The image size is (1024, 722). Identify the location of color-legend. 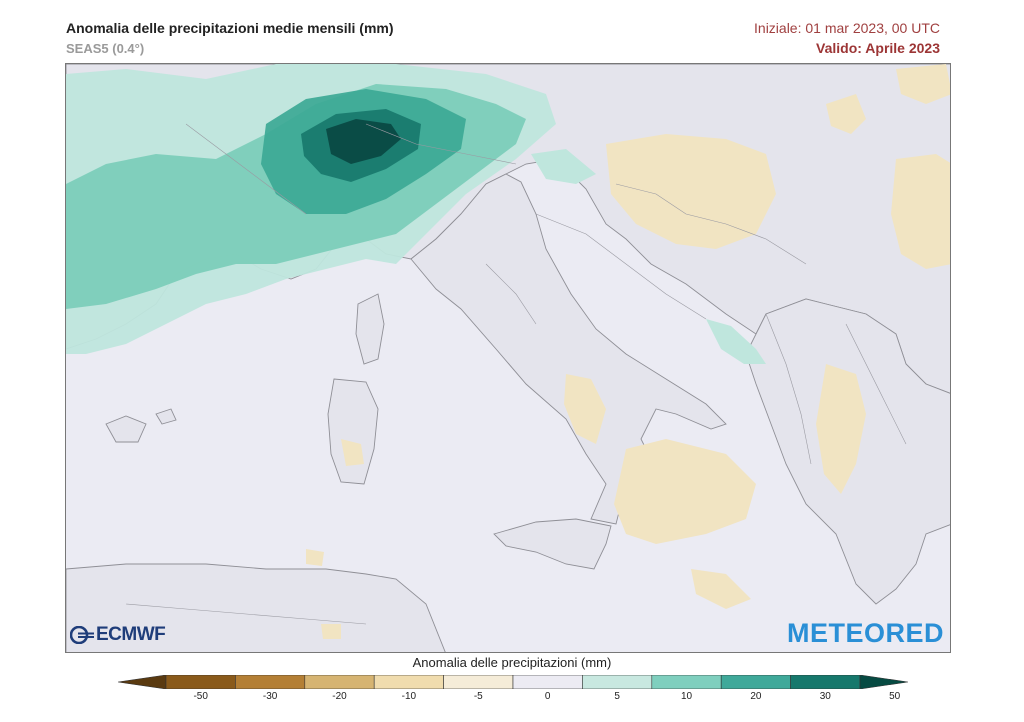
(513, 682).